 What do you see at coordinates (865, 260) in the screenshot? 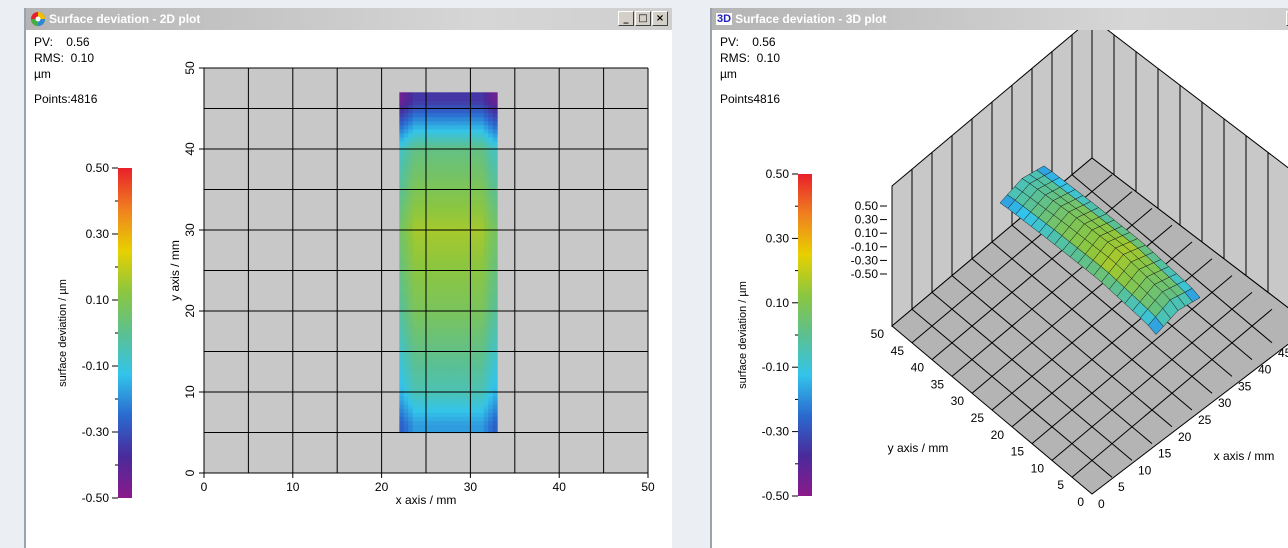
I see `z-tick-label: -0.30` at bounding box center [865, 260].